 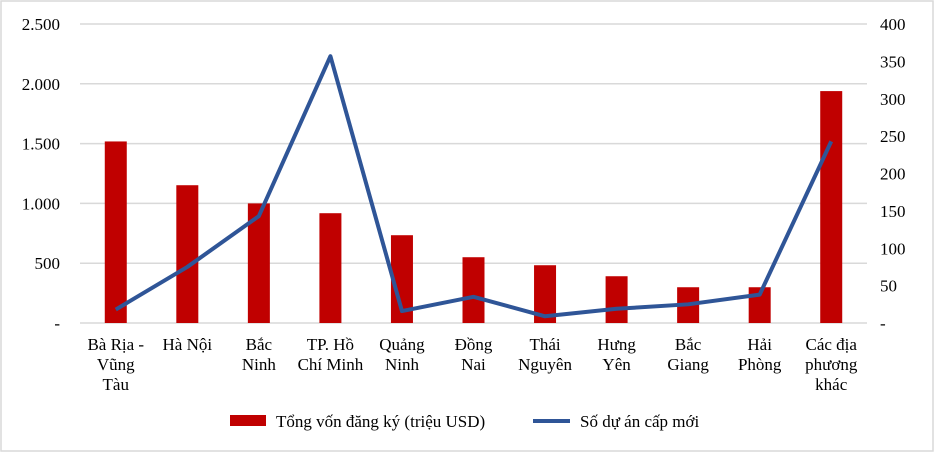 What do you see at coordinates (474, 354) in the screenshot?
I see `x-tick-label: Đồng Nai` at bounding box center [474, 354].